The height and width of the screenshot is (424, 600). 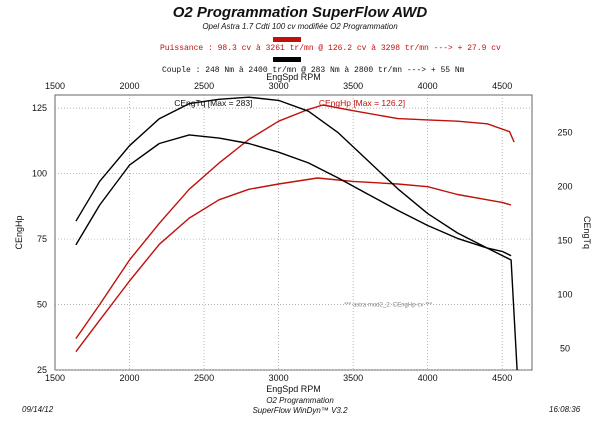 What do you see at coordinates (130, 86) in the screenshot?
I see `x-tick-label-top: 2000` at bounding box center [130, 86].